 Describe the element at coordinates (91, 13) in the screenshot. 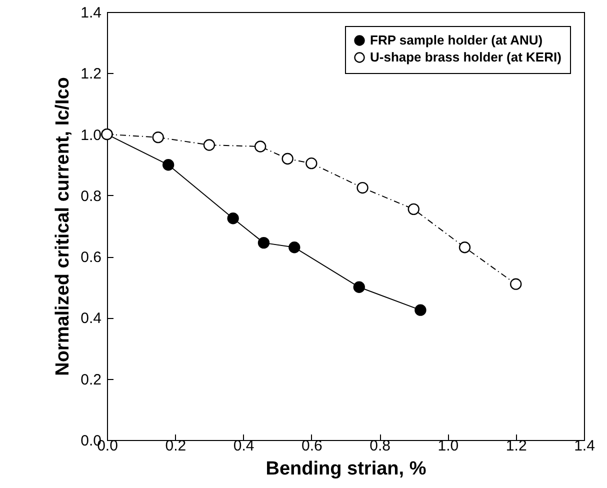

I see `y-tick-label: 1.4` at that location.